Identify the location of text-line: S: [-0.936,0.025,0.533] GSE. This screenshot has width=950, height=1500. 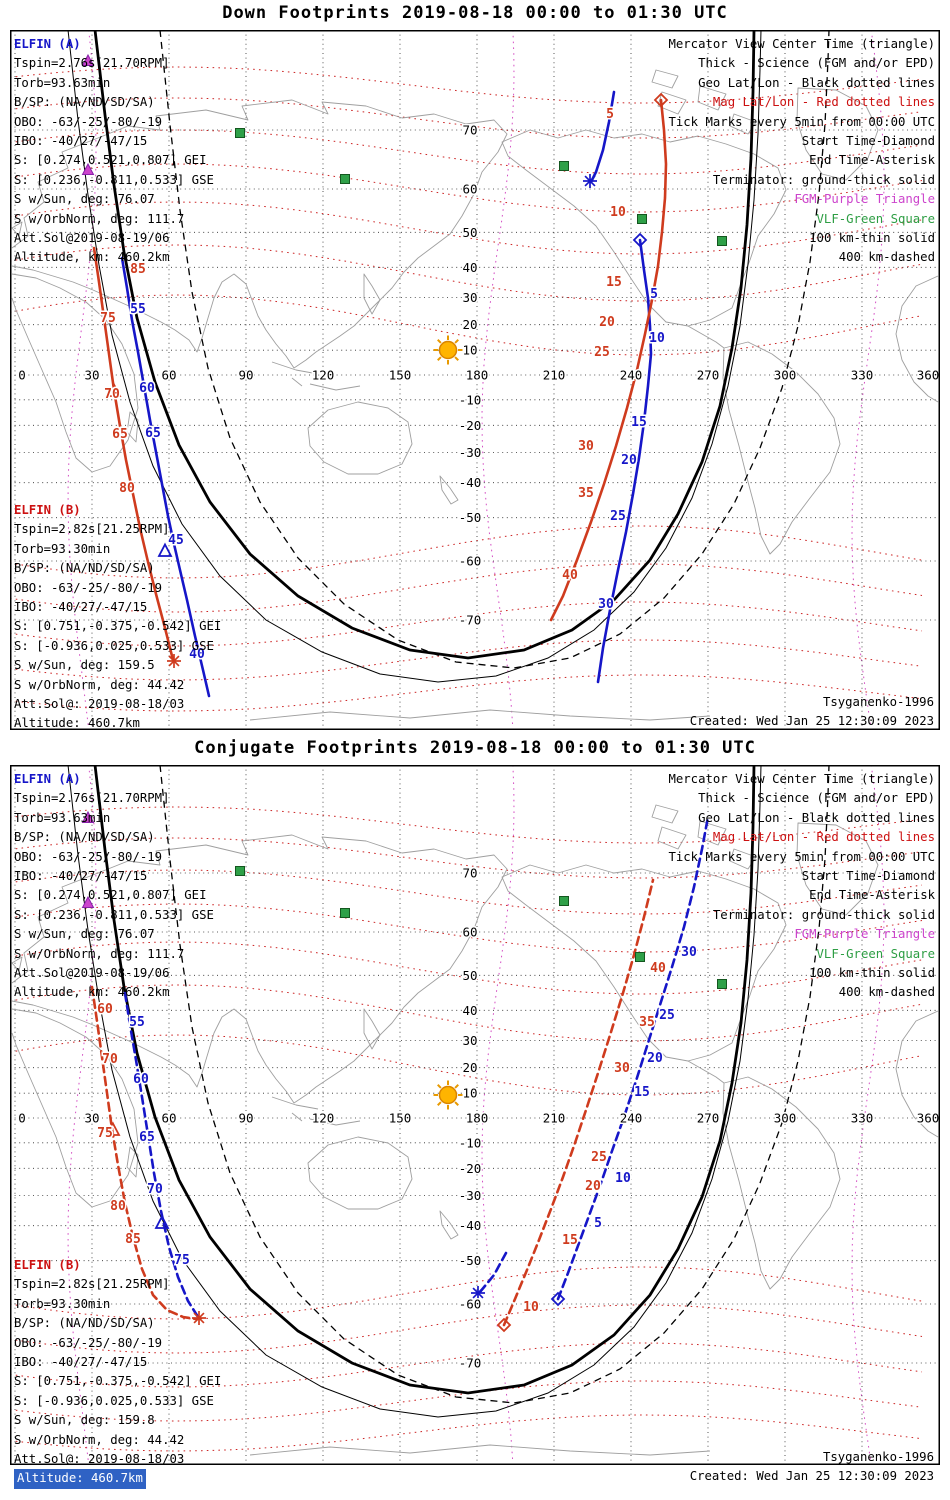
(114, 1400).